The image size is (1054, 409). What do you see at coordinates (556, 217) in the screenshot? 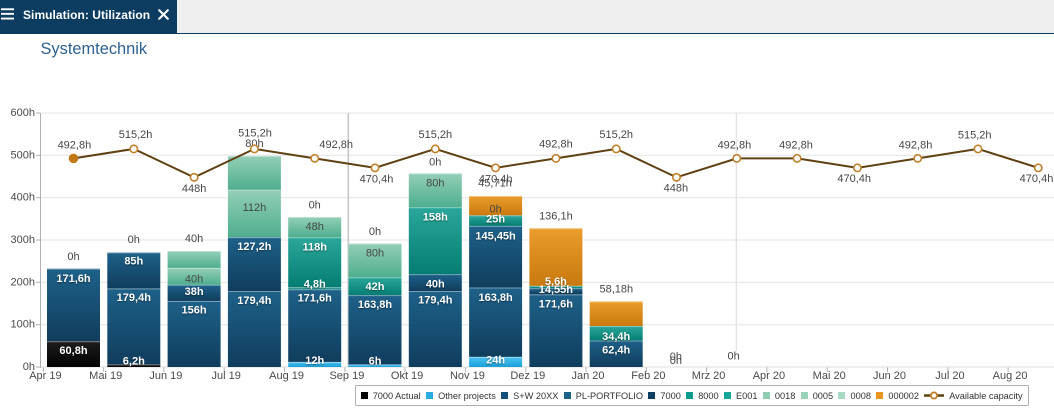
I see `svg-text: 136,1h` at bounding box center [556, 217].